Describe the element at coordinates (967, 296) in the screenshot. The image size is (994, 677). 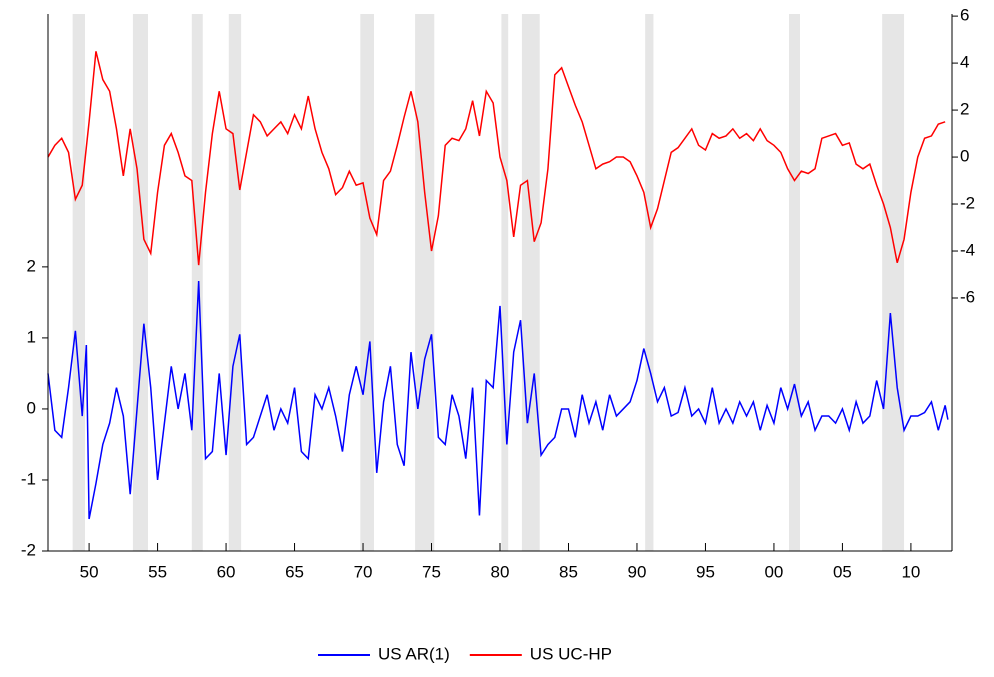
I see `y2-tick-label: -6` at that location.